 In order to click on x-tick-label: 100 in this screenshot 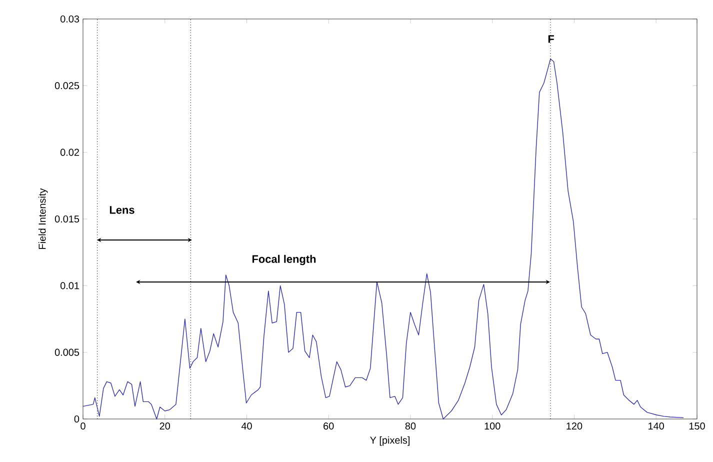, I will do `click(492, 426)`.